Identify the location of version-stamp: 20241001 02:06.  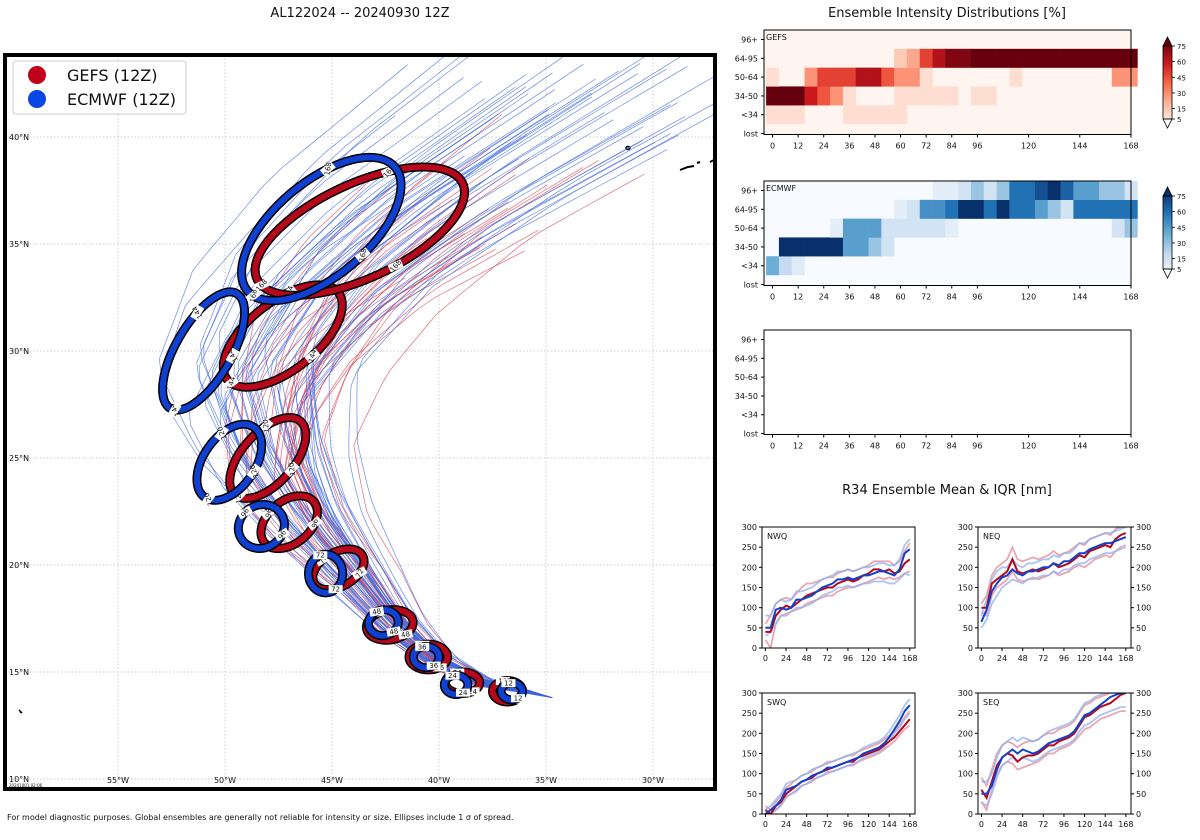
(26, 785).